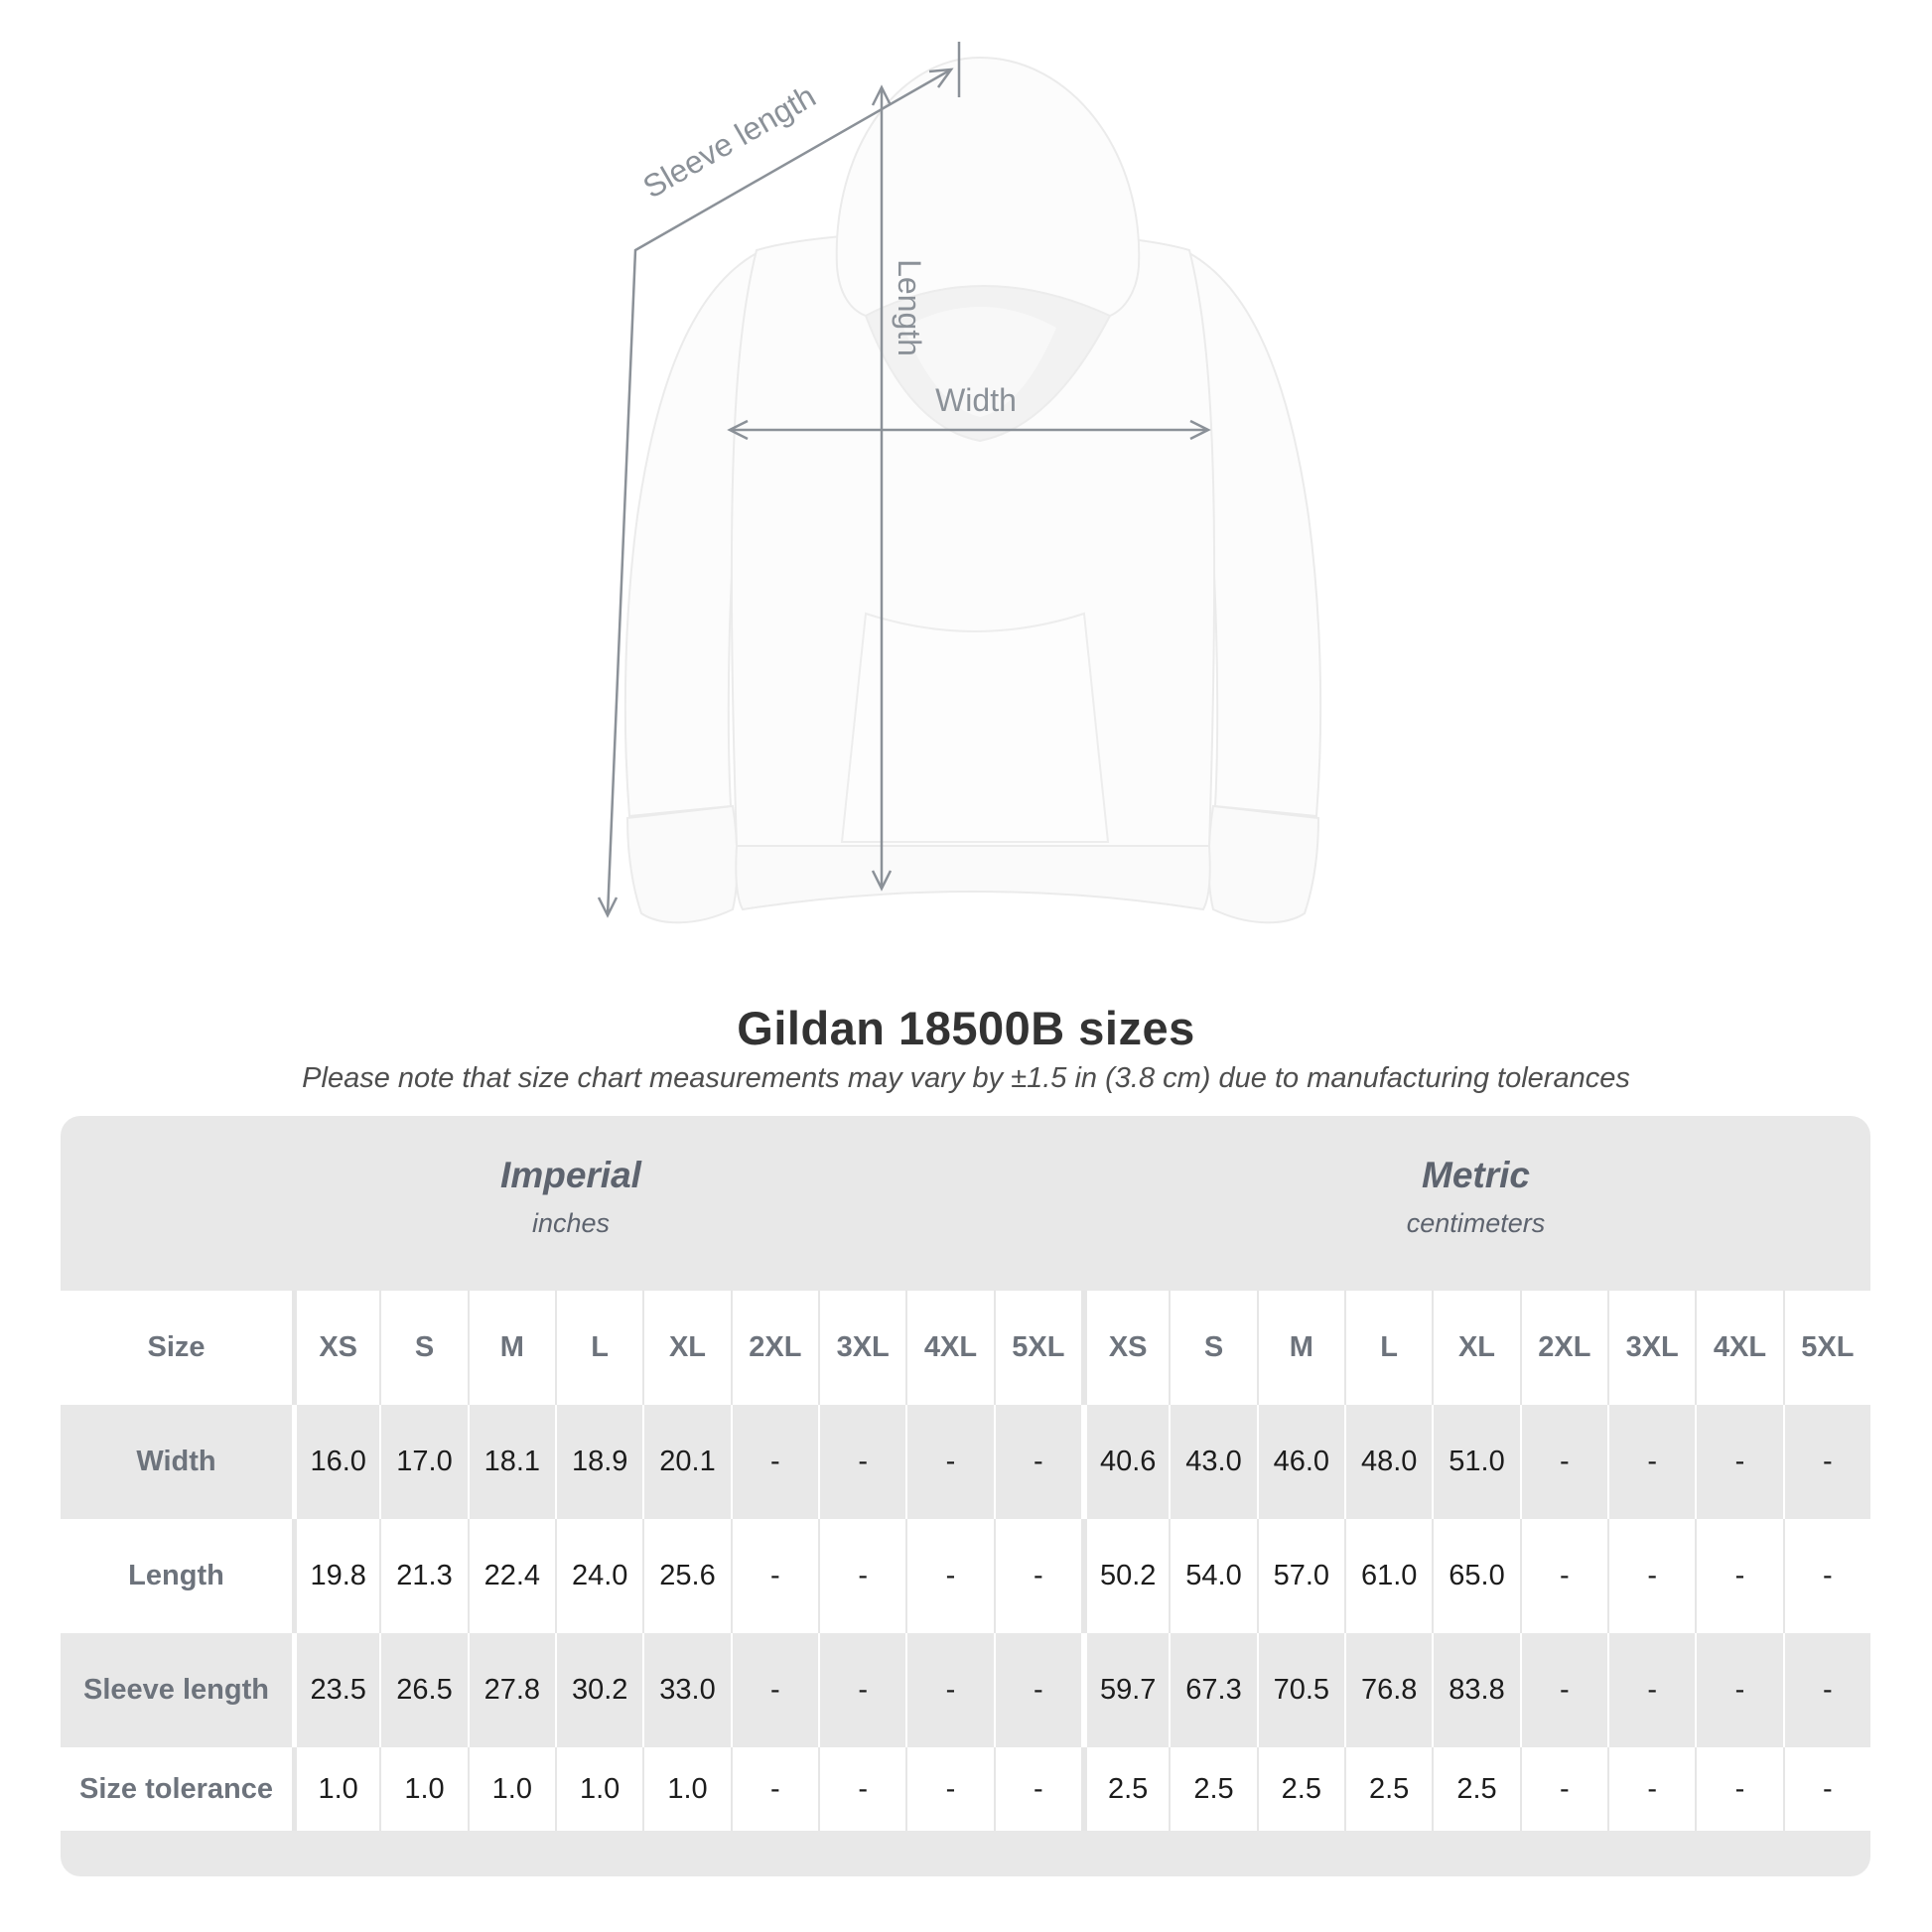  I want to click on size-value-cell: 67.3, so click(1212, 1690).